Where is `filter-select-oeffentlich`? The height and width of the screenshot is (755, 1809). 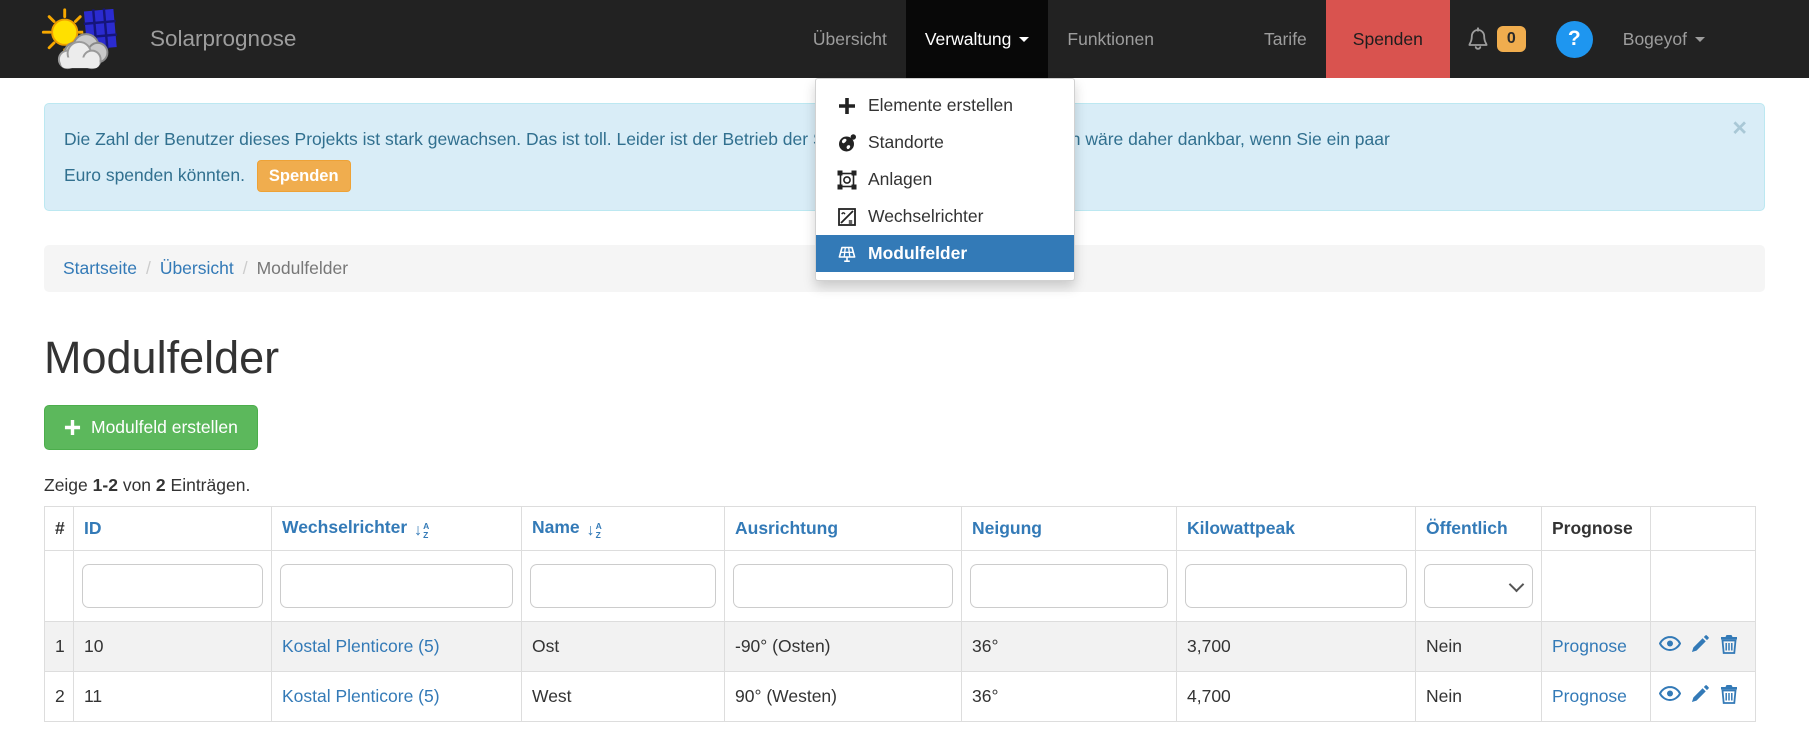 filter-select-oeffentlich is located at coordinates (1478, 585).